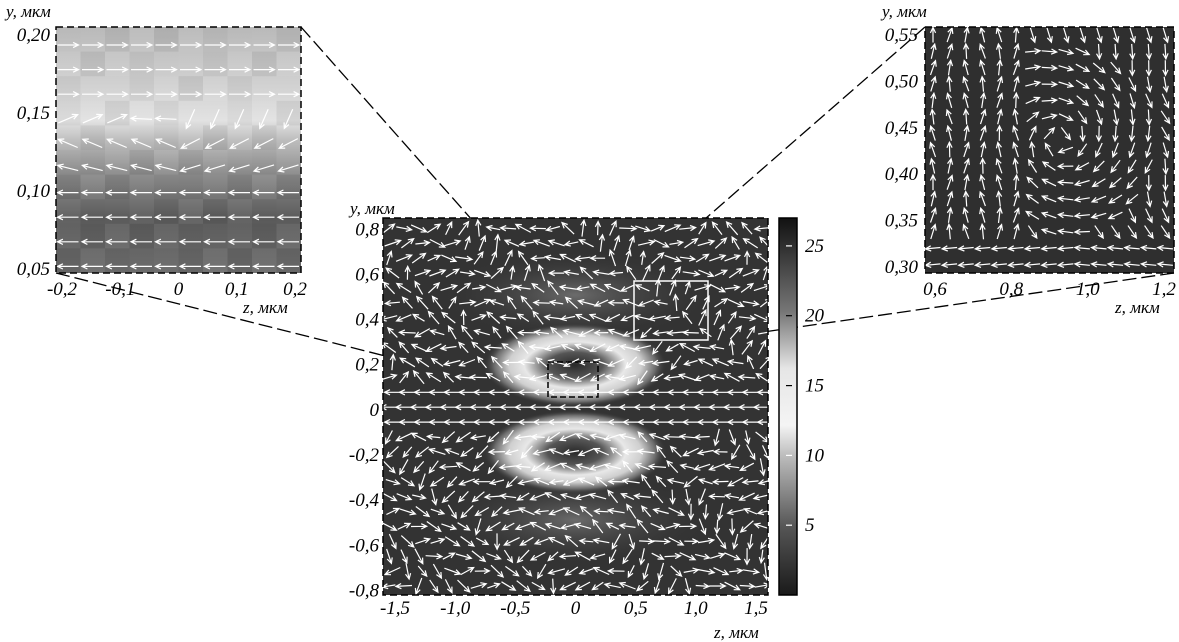 Image resolution: width=1179 pixels, height=642 pixels. I want to click on main-x-tick-label: 0,5, so click(636, 608).